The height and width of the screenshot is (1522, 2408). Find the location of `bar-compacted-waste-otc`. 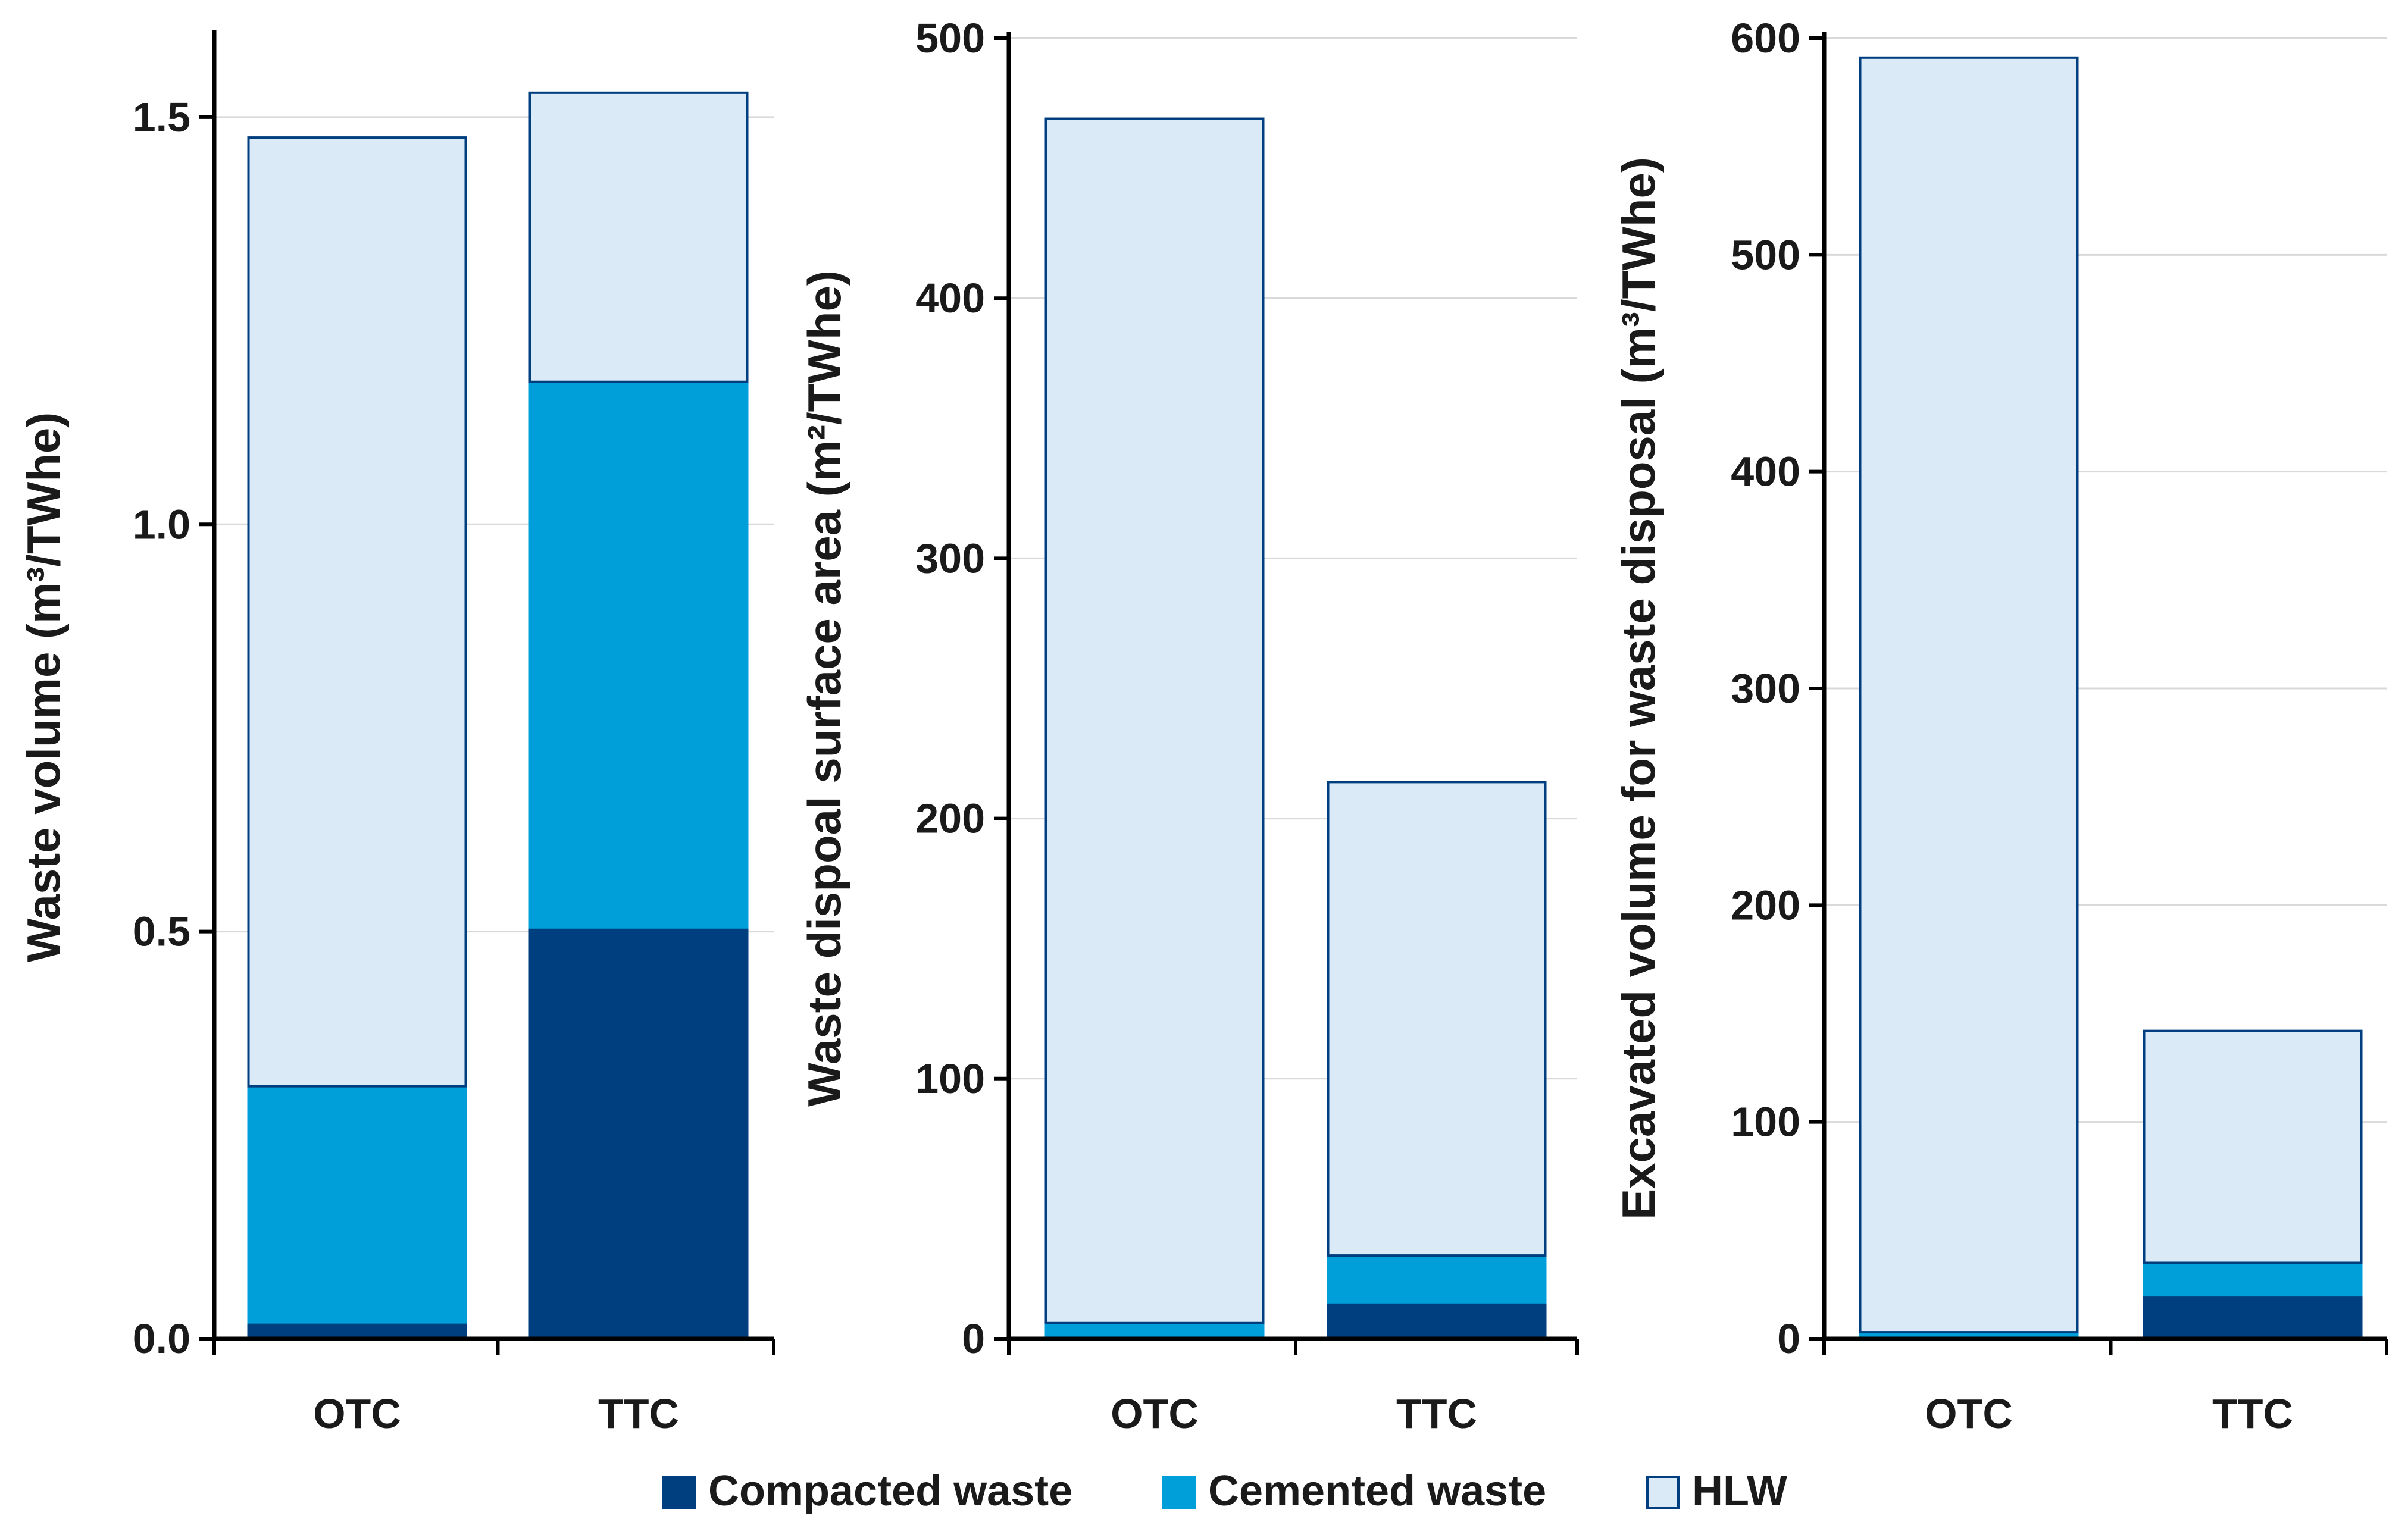

bar-compacted-waste-otc is located at coordinates (357, 1330).